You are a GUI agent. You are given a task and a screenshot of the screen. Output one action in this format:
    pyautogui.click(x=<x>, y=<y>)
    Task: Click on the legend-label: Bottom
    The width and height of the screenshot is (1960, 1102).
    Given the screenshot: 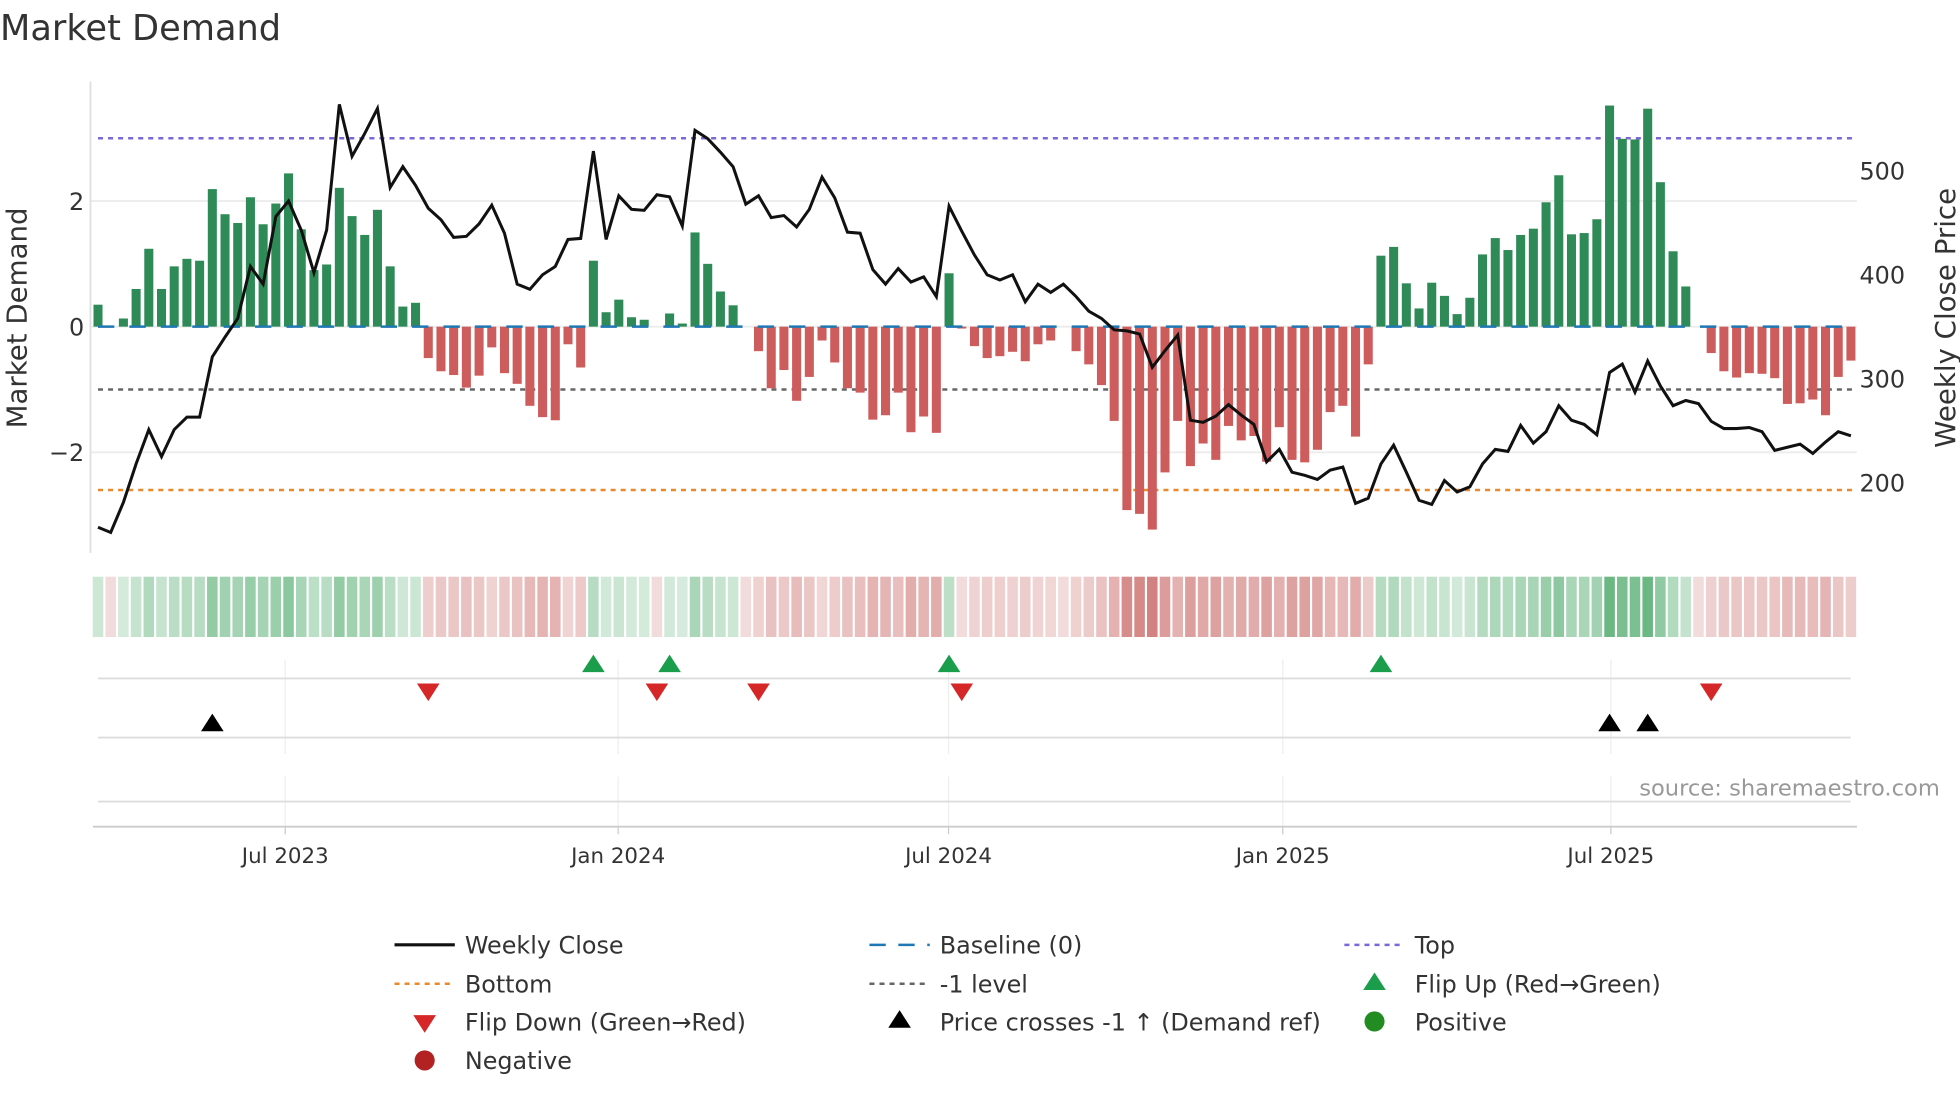 What is the action you would take?
    pyautogui.click(x=509, y=985)
    